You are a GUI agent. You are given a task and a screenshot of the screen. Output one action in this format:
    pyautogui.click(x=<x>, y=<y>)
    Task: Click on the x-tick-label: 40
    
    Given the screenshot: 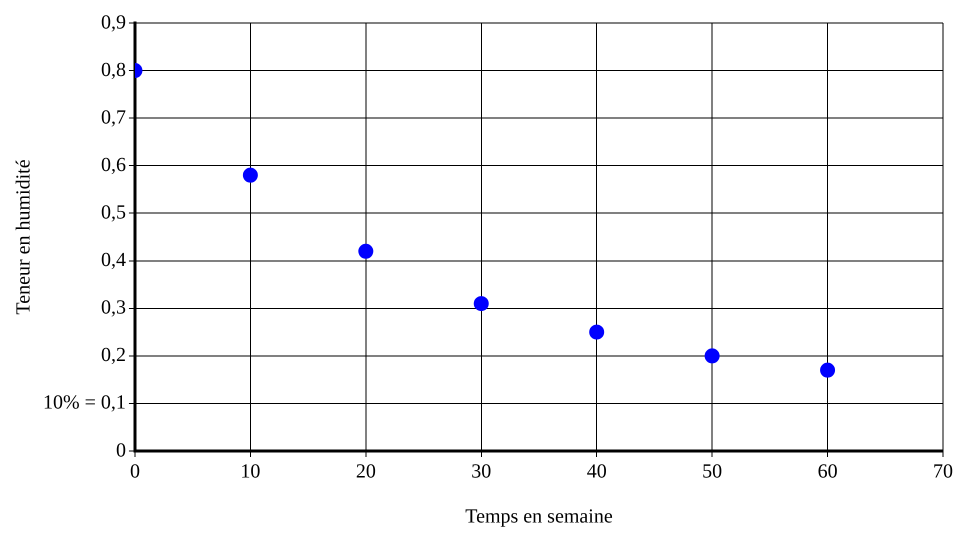 What is the action you would take?
    pyautogui.click(x=596, y=471)
    